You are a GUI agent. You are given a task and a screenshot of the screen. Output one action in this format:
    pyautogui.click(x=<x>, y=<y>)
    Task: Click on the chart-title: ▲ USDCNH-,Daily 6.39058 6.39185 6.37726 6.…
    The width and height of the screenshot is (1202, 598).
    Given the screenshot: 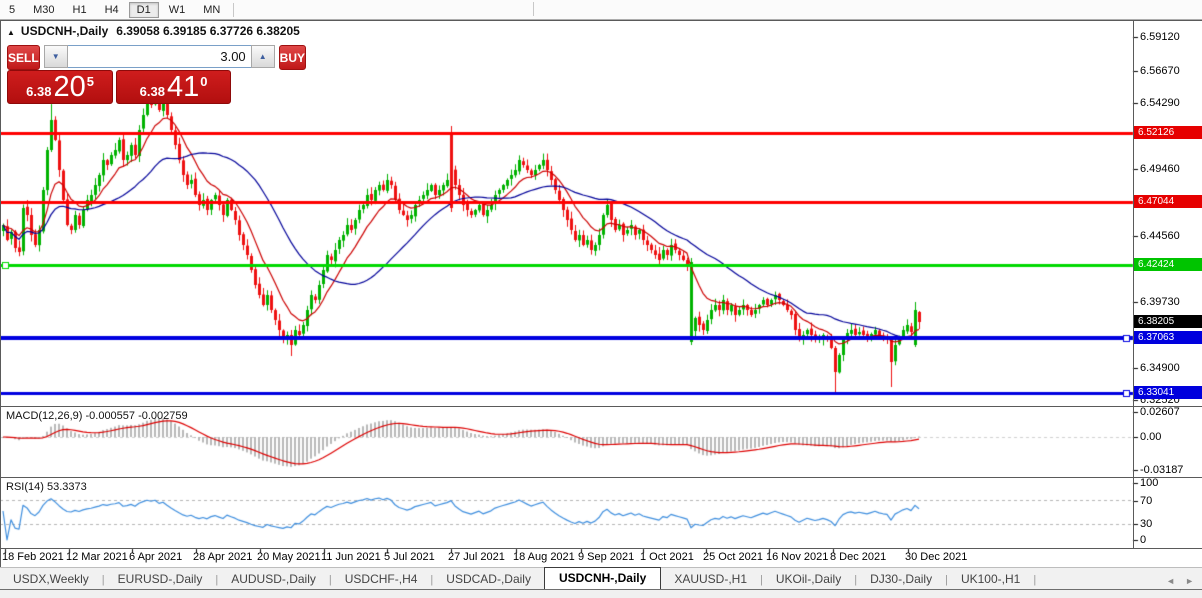 What is the action you would take?
    pyautogui.click(x=153, y=31)
    